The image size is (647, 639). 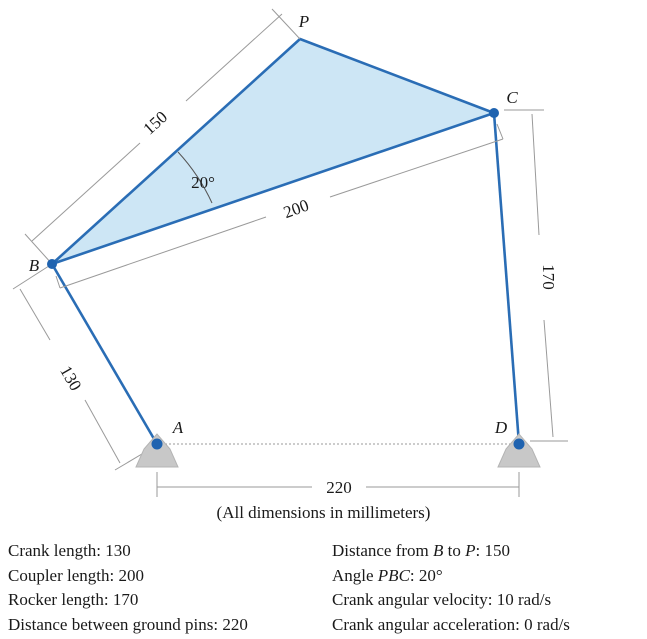 I want to click on spec-value: 10 rad/s, so click(x=524, y=599).